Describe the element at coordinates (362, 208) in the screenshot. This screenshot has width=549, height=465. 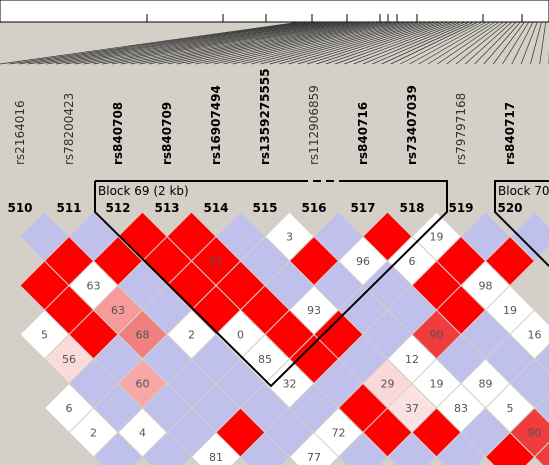
I see `position-label: 517` at that location.